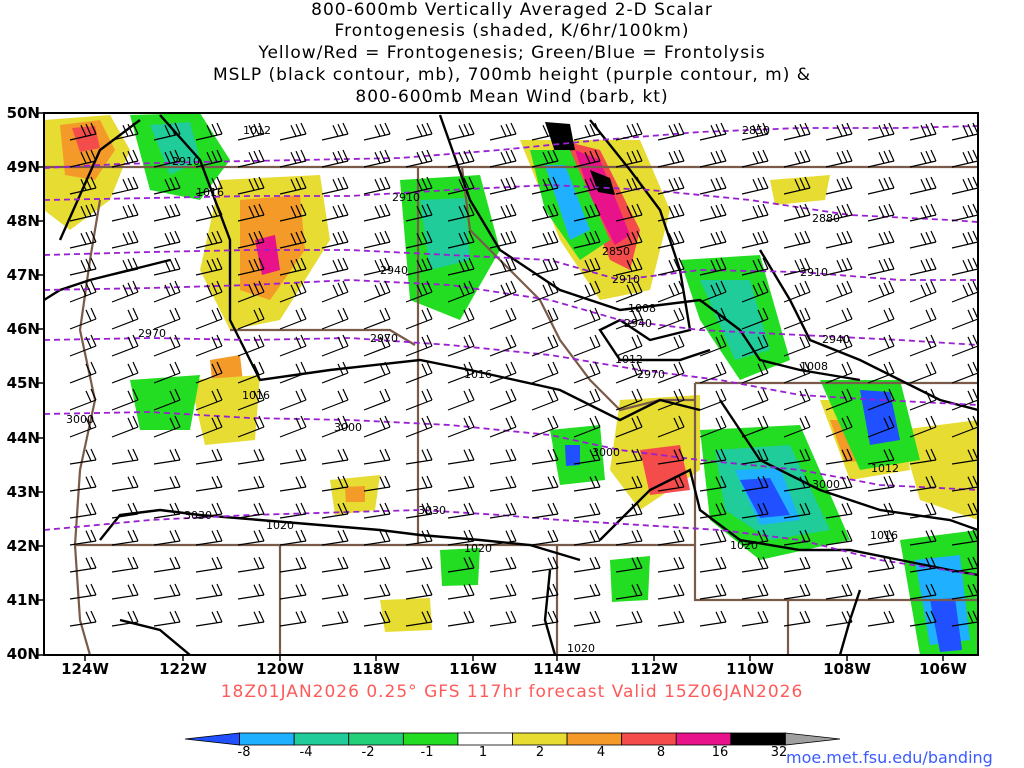 The height and width of the screenshot is (768, 1024). What do you see at coordinates (244, 752) in the screenshot?
I see `colorbar-label: -8` at bounding box center [244, 752].